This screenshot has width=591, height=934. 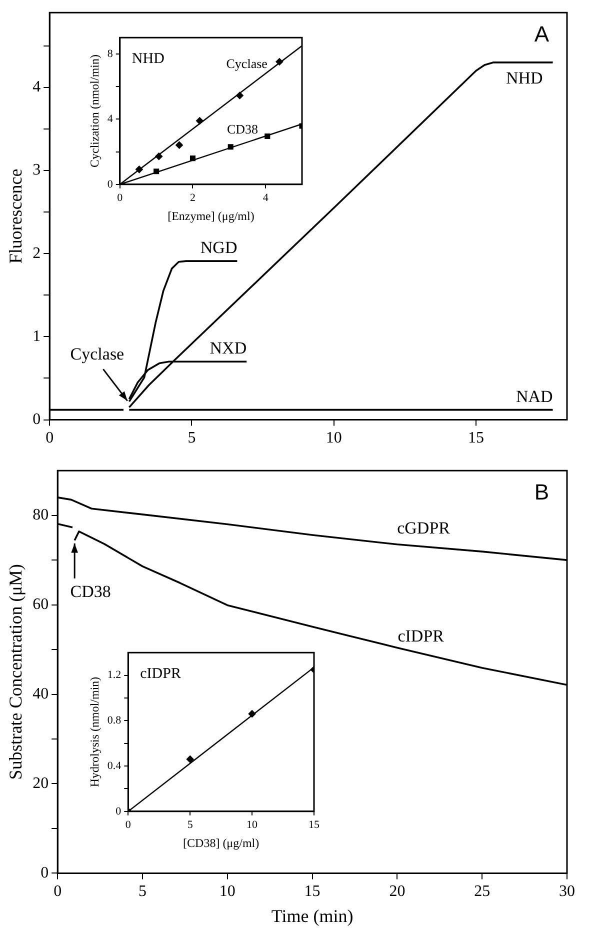 I want to click on series-label: NHD, so click(x=524, y=78).